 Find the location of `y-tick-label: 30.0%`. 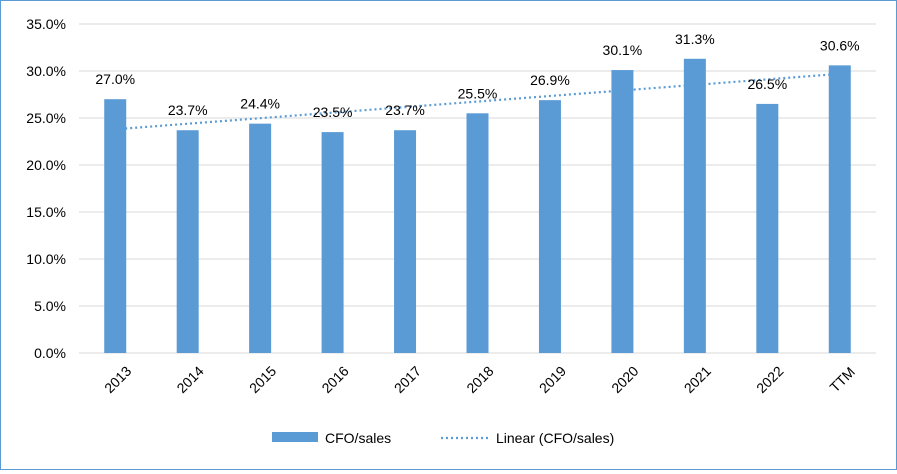

y-tick-label: 30.0% is located at coordinates (46, 71).